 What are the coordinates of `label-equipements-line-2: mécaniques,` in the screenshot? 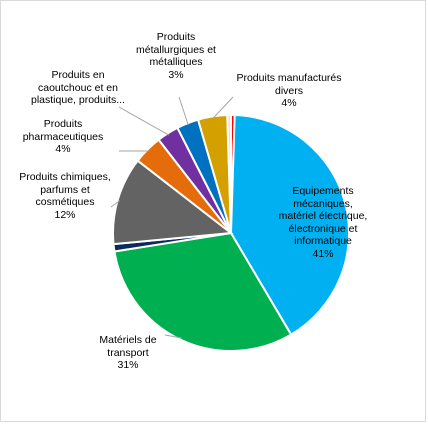 It's located at (323, 203).